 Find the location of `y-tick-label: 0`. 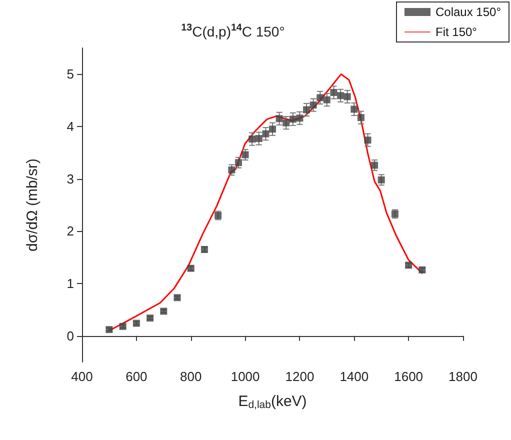

y-tick-label: 0 is located at coordinates (70, 336).